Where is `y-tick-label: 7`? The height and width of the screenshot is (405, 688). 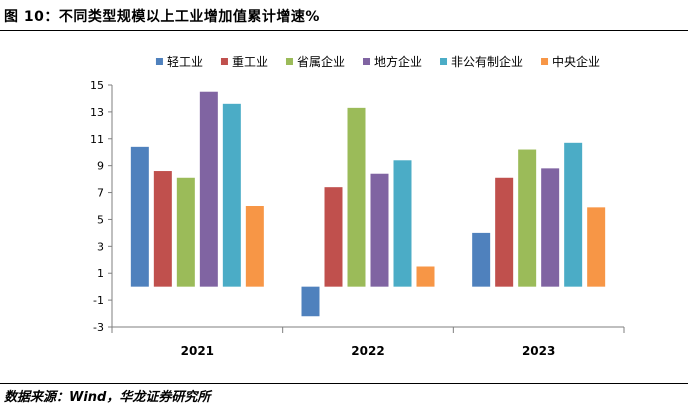 y-tick-label: 7 is located at coordinates (100, 193).